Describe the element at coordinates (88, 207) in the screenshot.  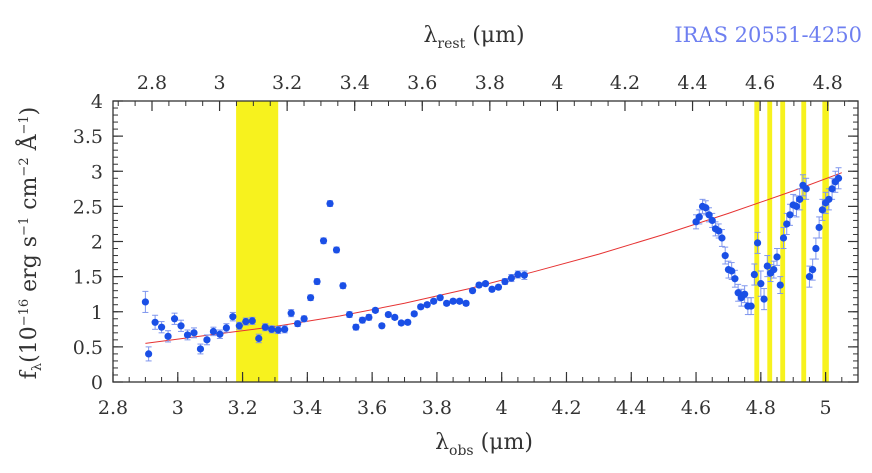
I see `y-tick-label: 2.5` at that location.